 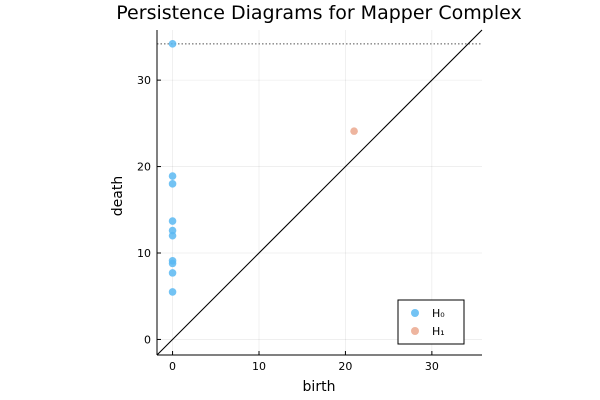 What do you see at coordinates (432, 366) in the screenshot?
I see `x-tick-label: 30` at bounding box center [432, 366].